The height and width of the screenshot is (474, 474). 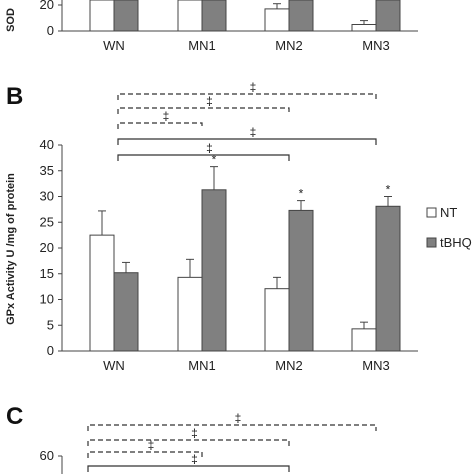 What do you see at coordinates (456, 242) in the screenshot?
I see `legend-label-tbhq: tBHQ` at bounding box center [456, 242].